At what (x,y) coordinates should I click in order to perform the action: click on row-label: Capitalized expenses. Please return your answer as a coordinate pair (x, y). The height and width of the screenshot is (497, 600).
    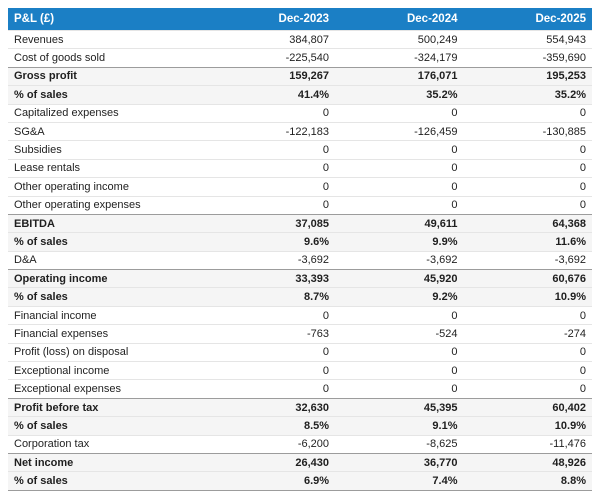
    Looking at the image, I should click on (107, 113).